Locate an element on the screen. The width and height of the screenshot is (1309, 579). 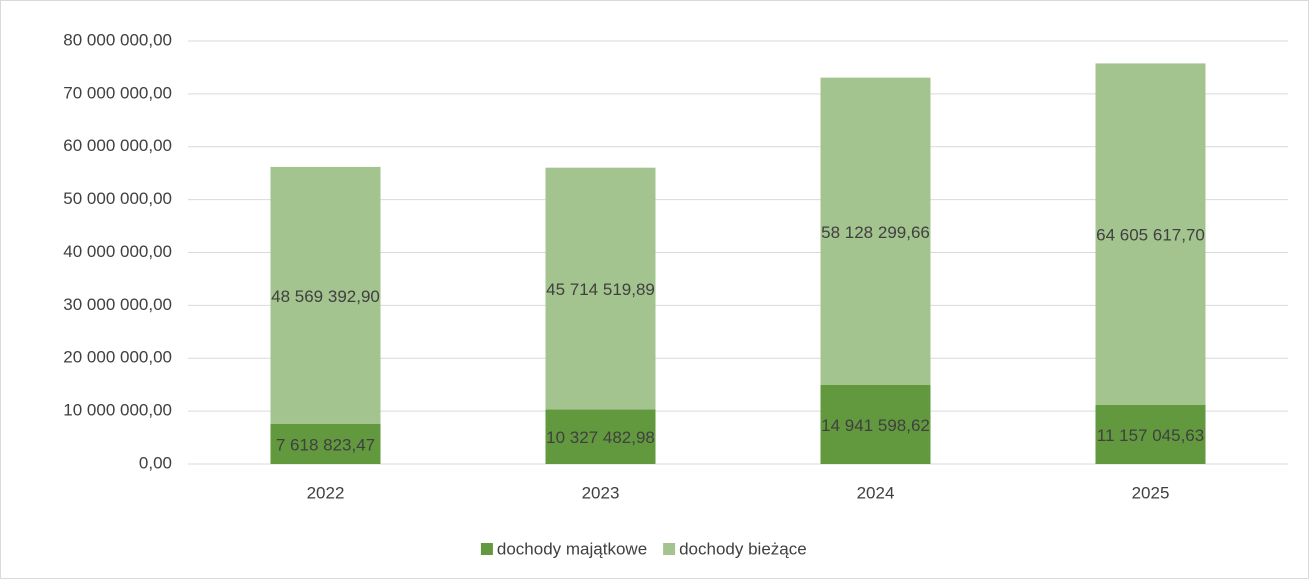
data-label: 45 714 519,89 is located at coordinates (600, 289).